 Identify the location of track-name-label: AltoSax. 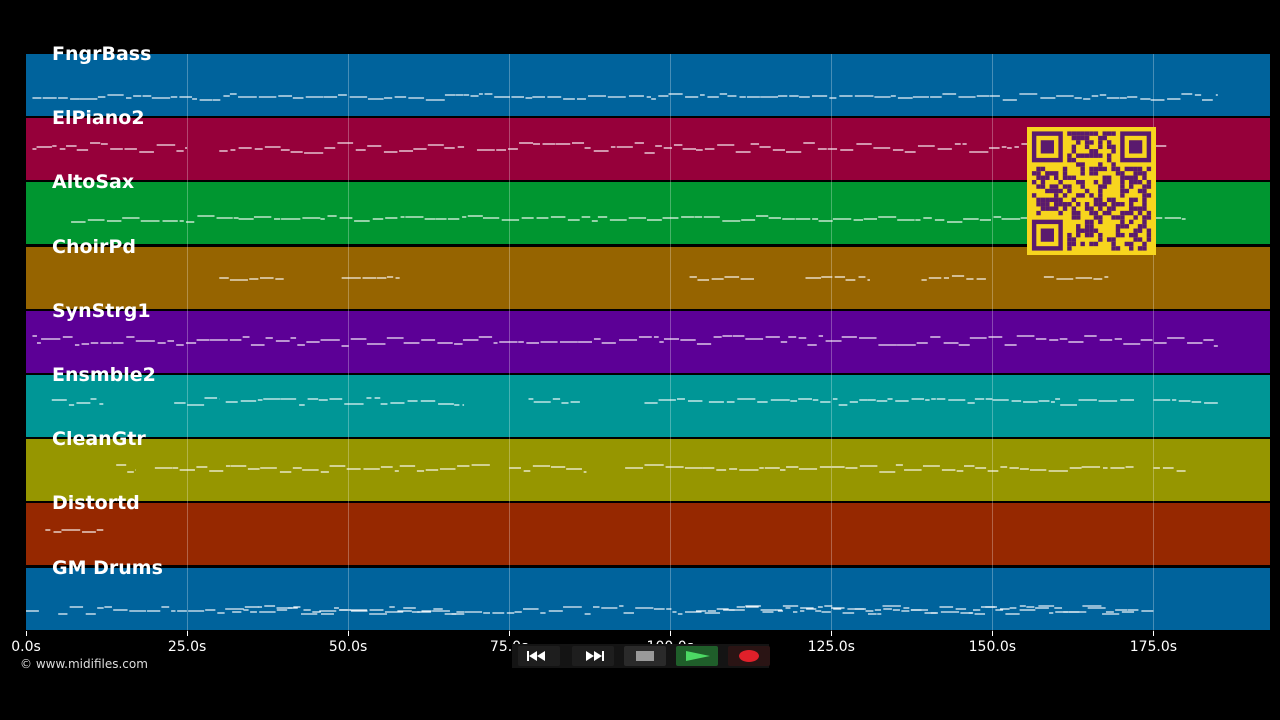
(93, 182).